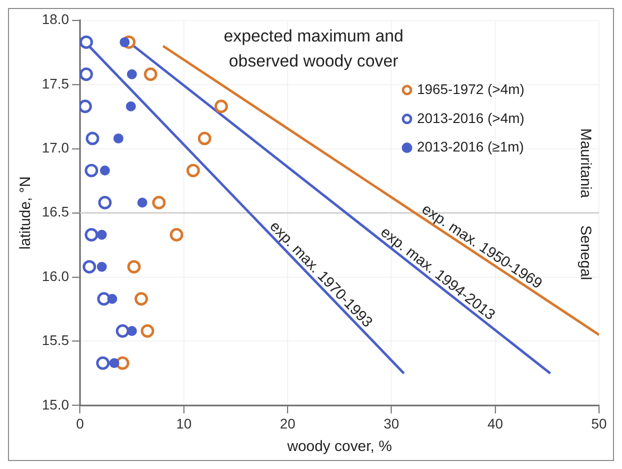  What do you see at coordinates (585, 163) in the screenshot?
I see `annotation: Mauritania` at bounding box center [585, 163].